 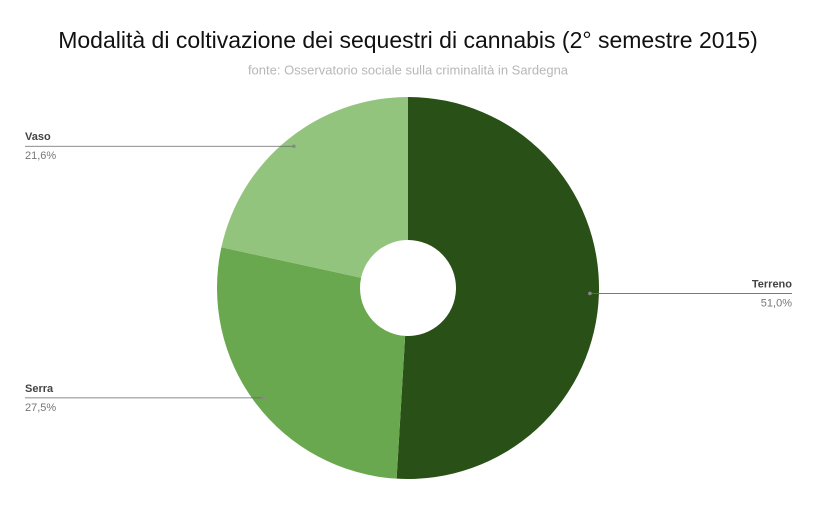 What do you see at coordinates (40, 156) in the screenshot?
I see `slice-value-label: 21,6%` at bounding box center [40, 156].